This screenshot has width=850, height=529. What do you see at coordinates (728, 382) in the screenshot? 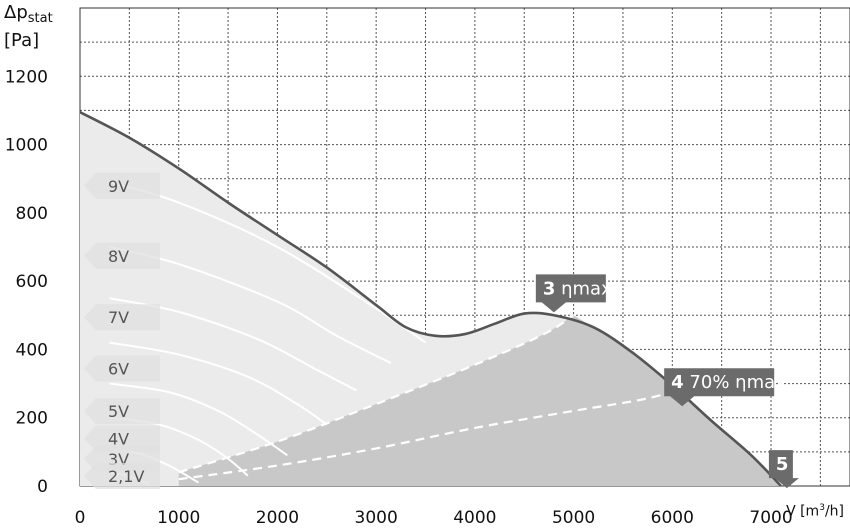
I see `marker-4-label: 4 70% ηmax` at bounding box center [728, 382].